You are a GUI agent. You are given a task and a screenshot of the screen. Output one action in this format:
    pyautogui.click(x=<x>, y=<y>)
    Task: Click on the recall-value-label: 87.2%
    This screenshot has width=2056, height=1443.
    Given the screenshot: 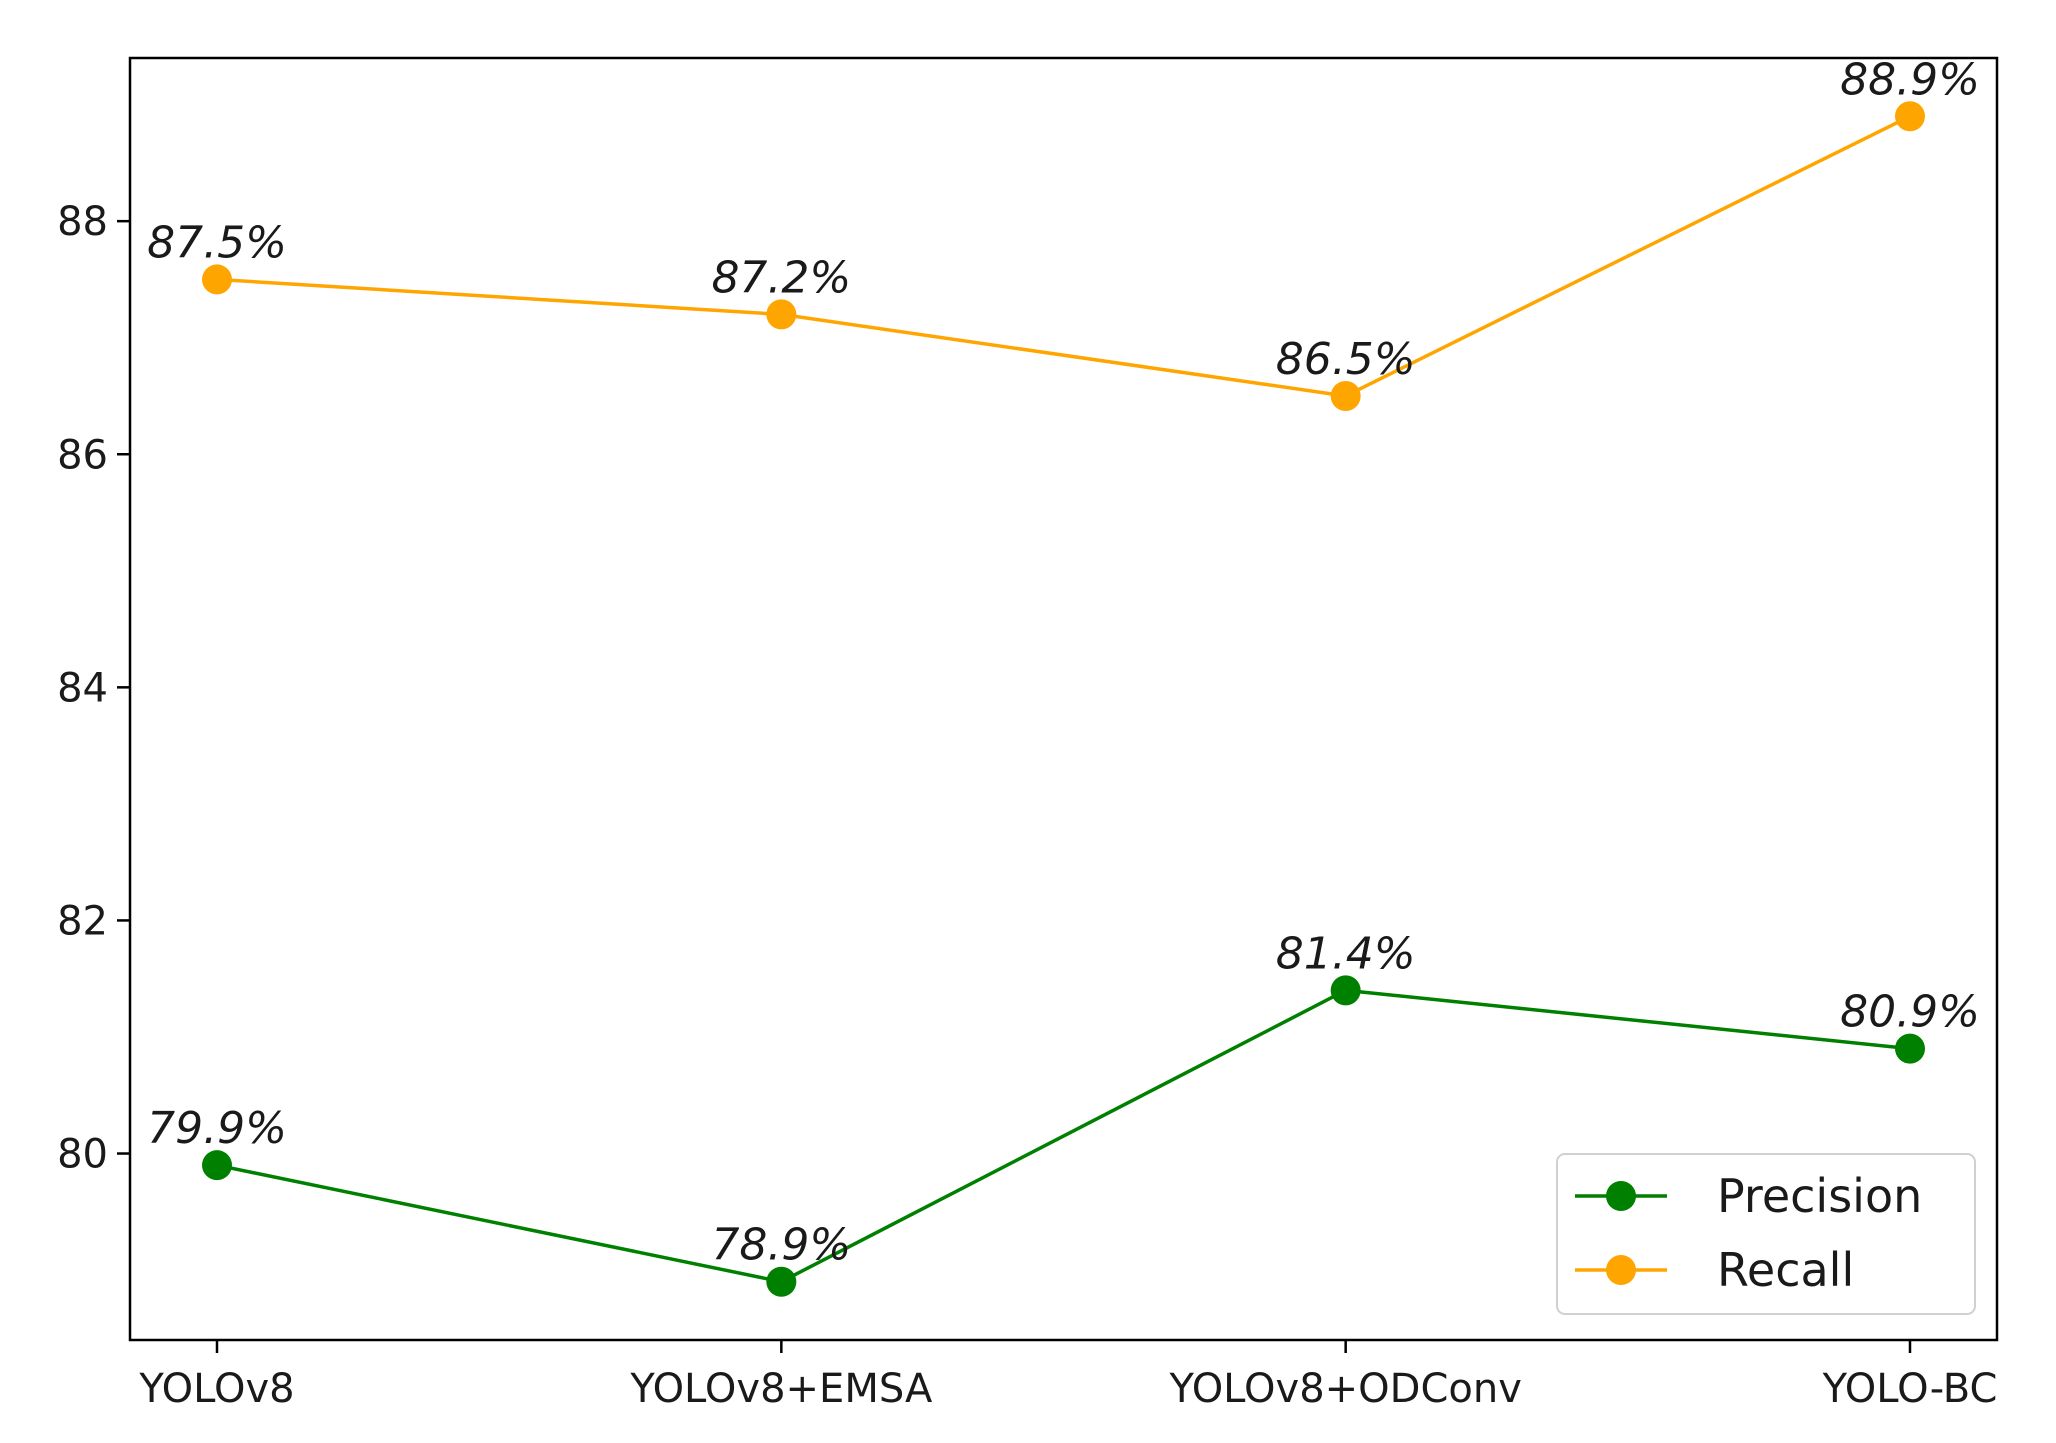 What is the action you would take?
    pyautogui.click(x=781, y=277)
    